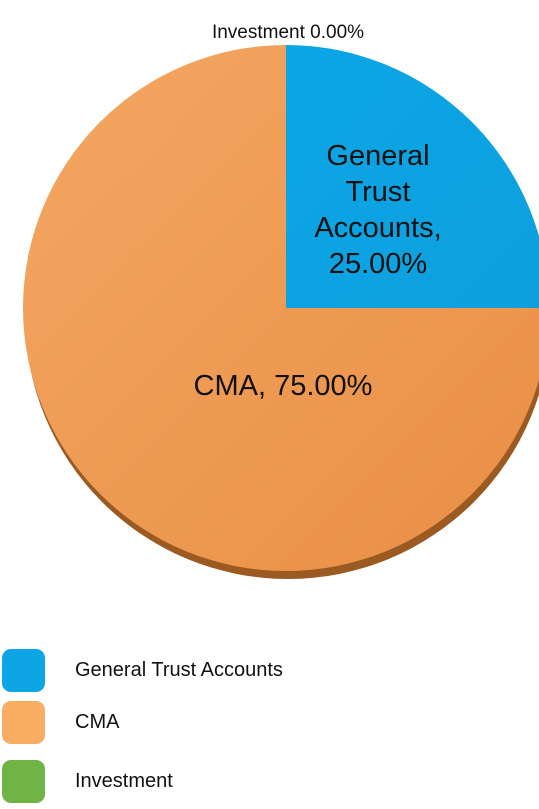 The width and height of the screenshot is (539, 809). Describe the element at coordinates (124, 781) in the screenshot. I see `legend-label-investment: Investment` at that location.